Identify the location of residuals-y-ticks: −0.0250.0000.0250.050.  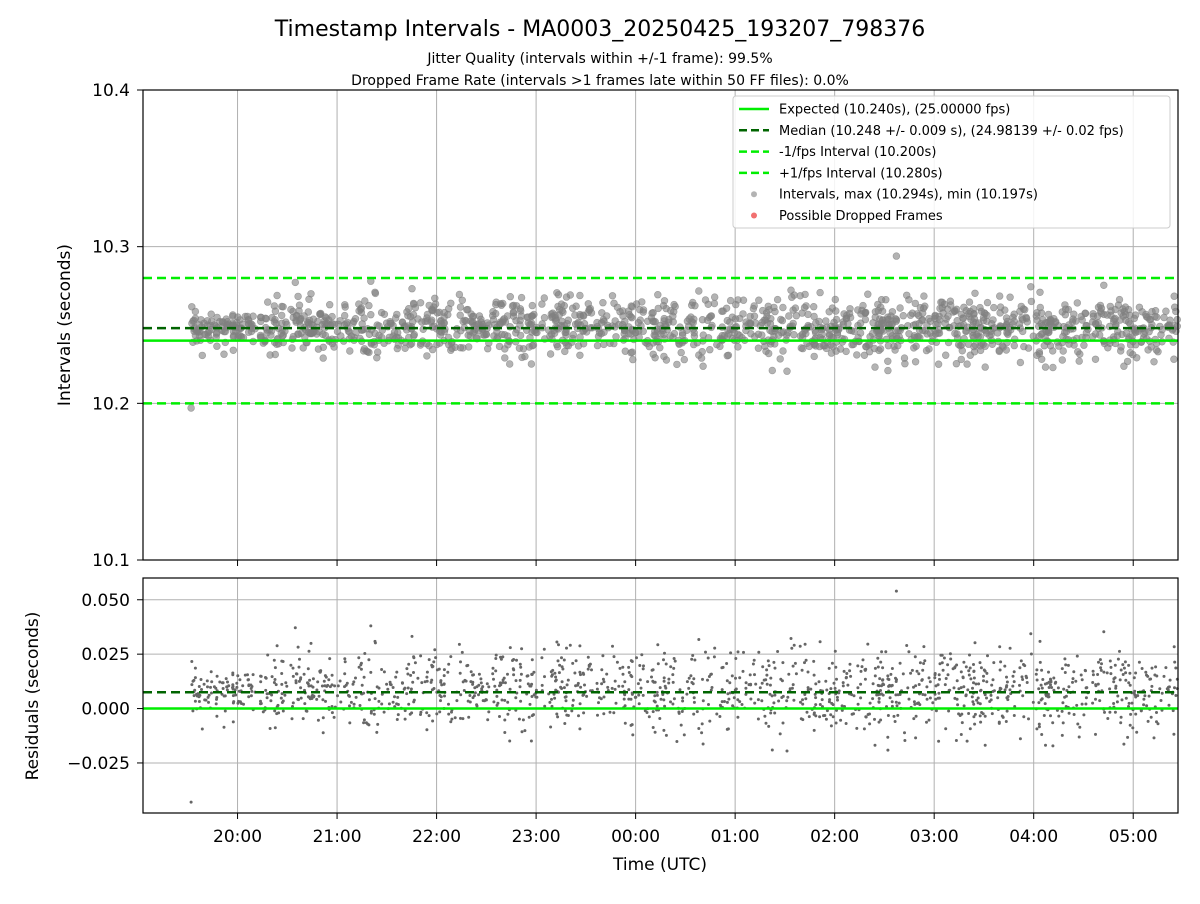
(105, 682).